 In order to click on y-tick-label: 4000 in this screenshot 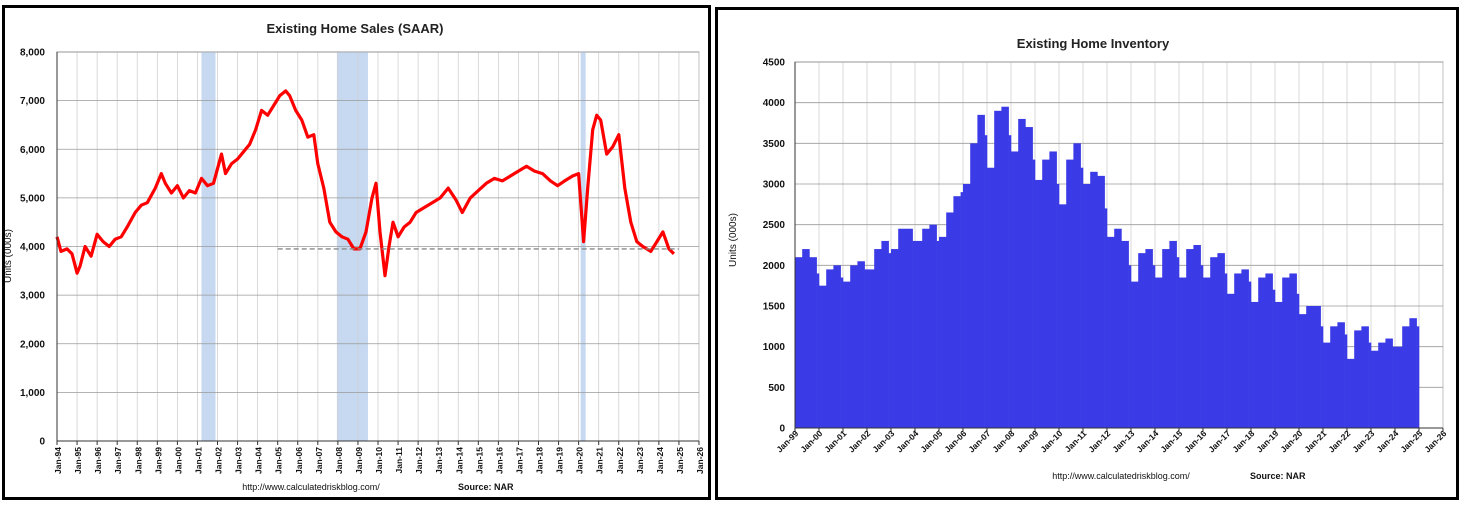, I will do `click(774, 103)`.